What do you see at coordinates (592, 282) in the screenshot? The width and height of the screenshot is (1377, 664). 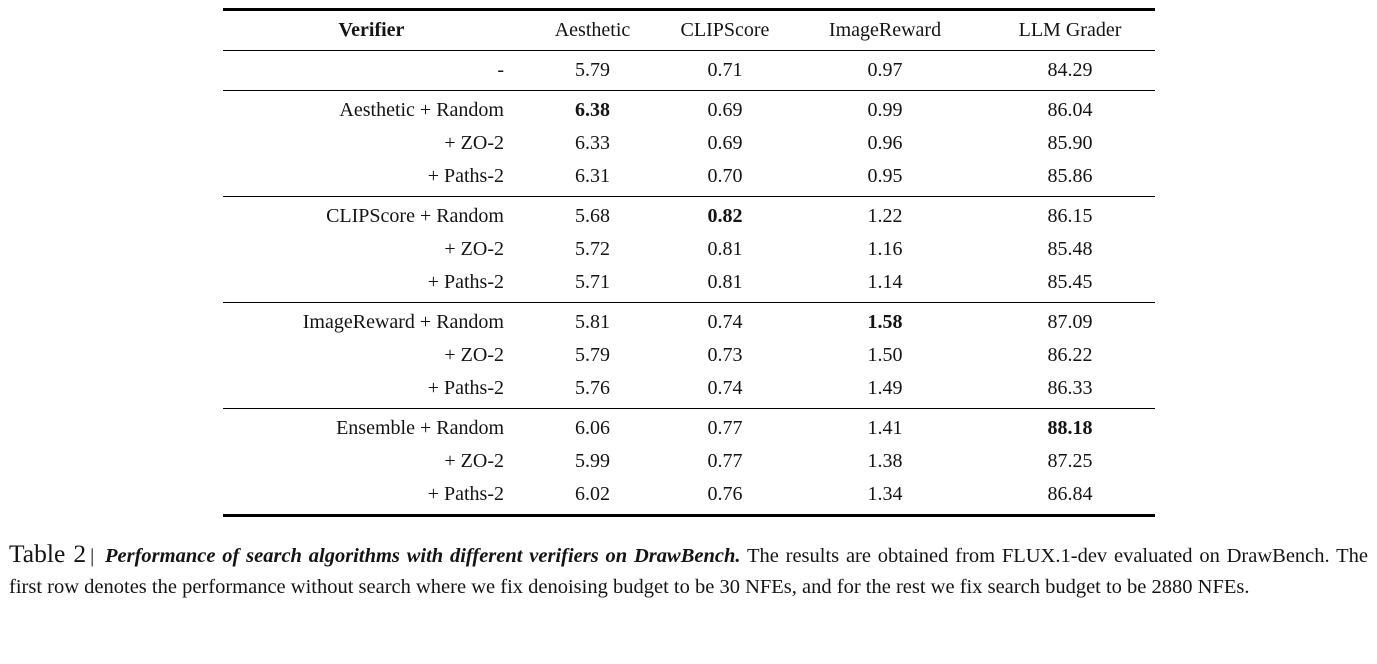 I see `cell-aesthetic: 5.71` at bounding box center [592, 282].